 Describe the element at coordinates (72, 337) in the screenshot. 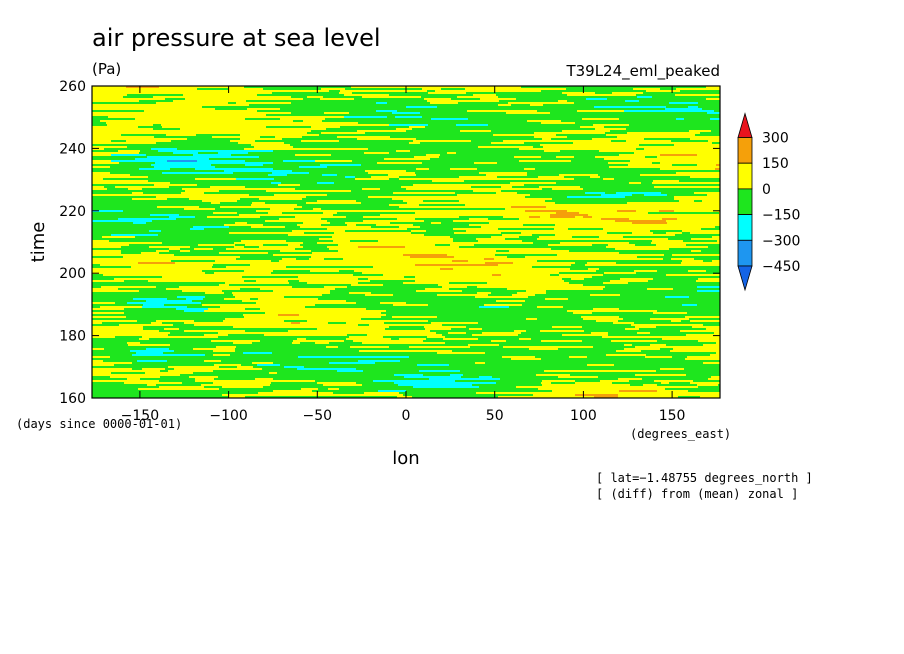

I see `y-tick-label: 180` at that location.